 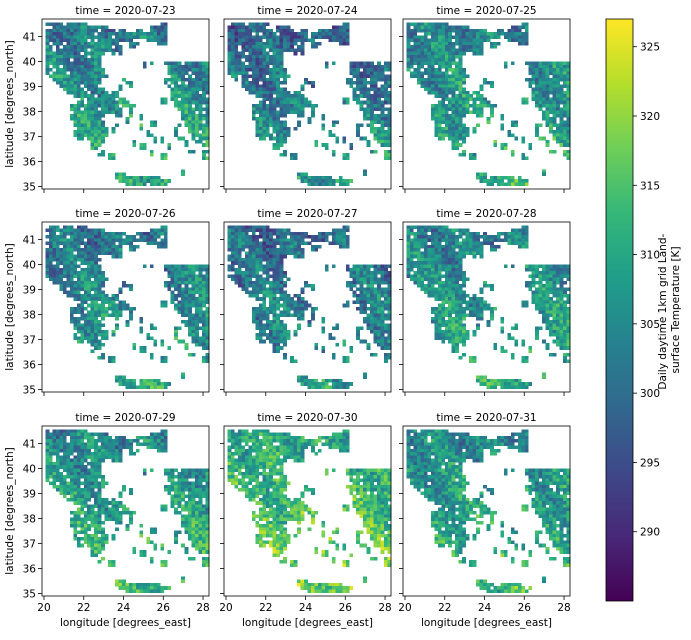 What do you see at coordinates (29, 188) in the screenshot?
I see `y-tick-label: 35` at bounding box center [29, 188].